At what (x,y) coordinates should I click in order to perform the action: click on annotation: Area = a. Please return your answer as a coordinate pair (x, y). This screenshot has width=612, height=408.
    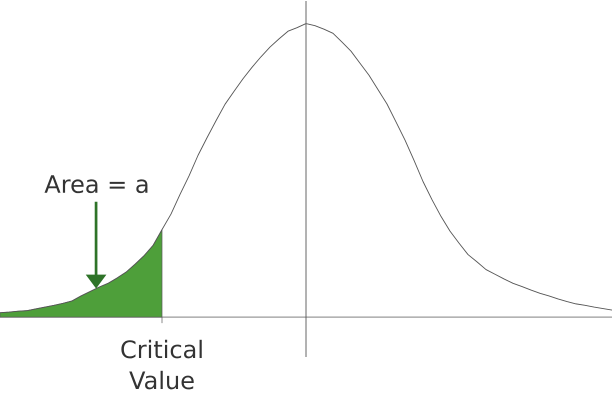
    Looking at the image, I should click on (96, 184).